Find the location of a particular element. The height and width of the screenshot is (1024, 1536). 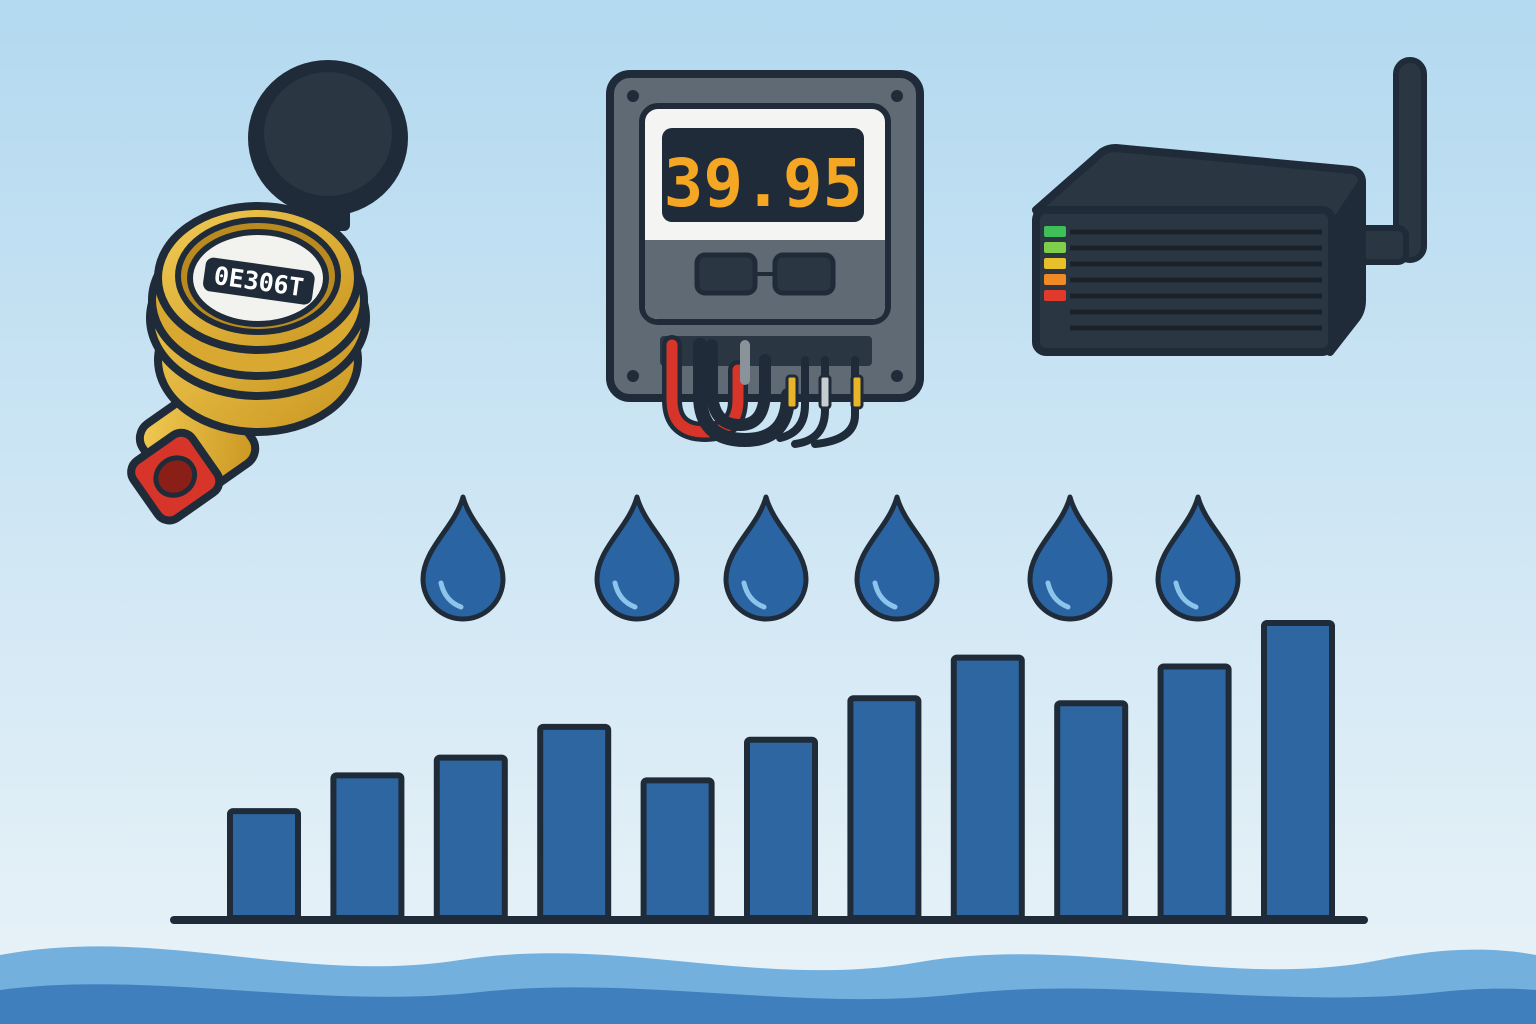

meter-button-right is located at coordinates (804, 274).